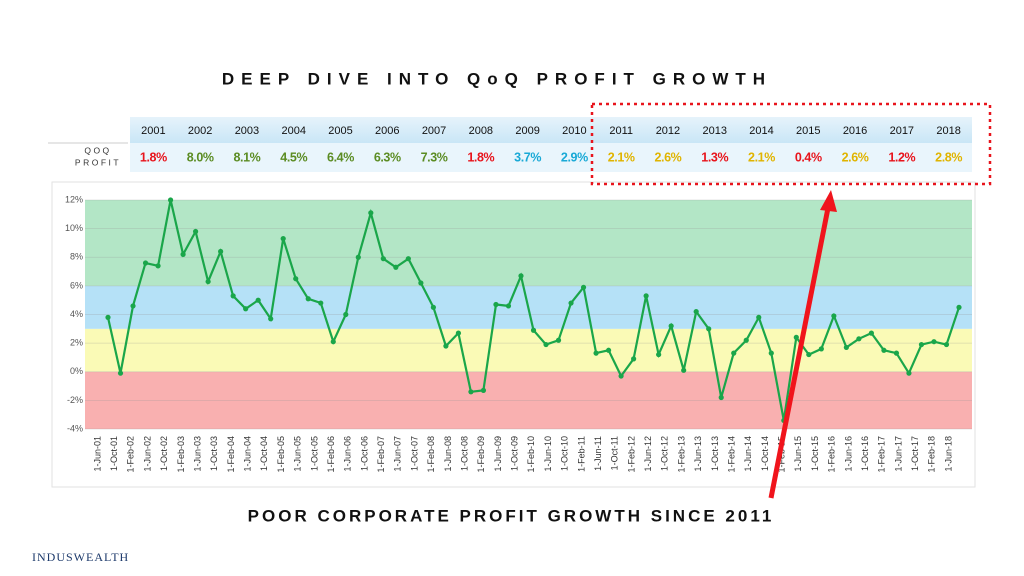  I want to click on year: 2015, so click(808, 131).